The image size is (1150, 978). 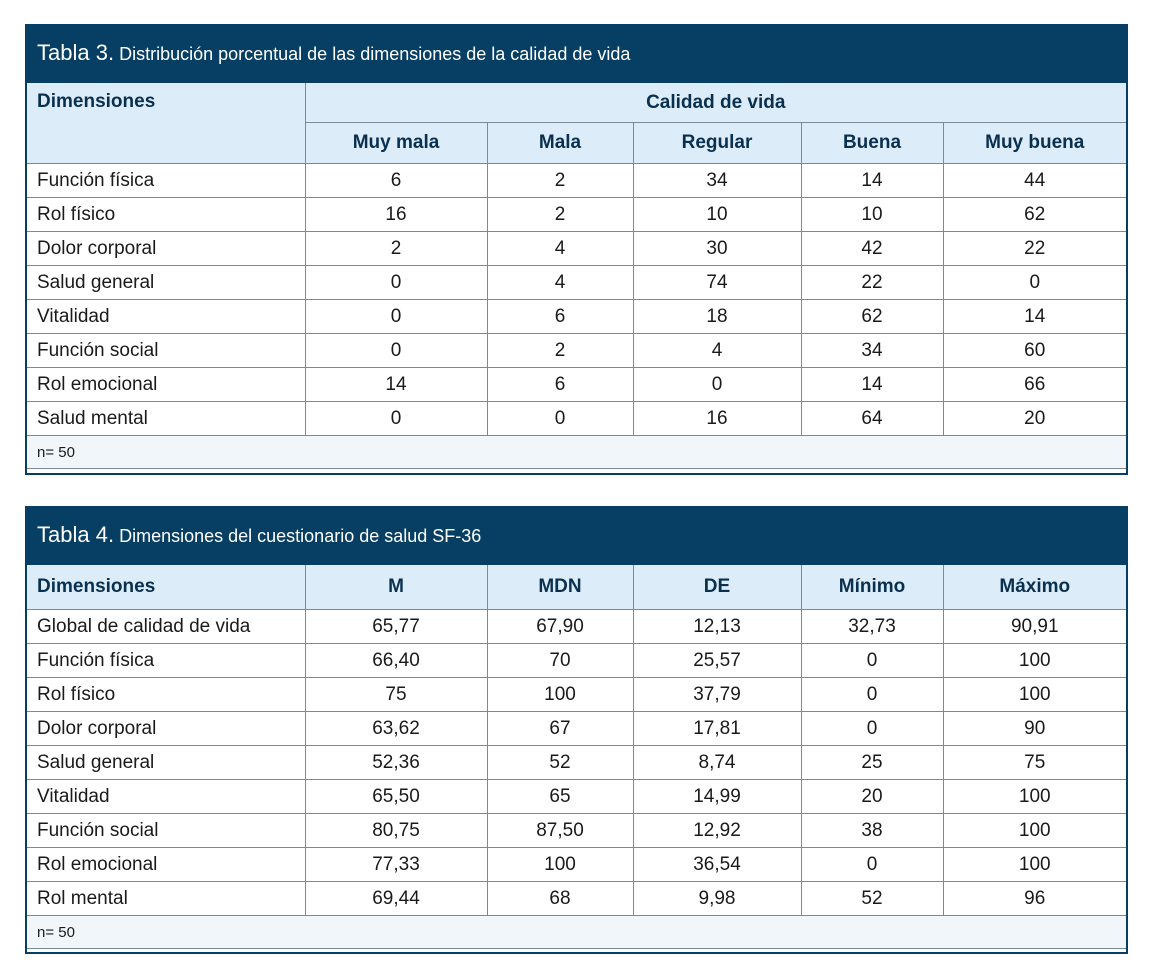 What do you see at coordinates (396, 626) in the screenshot?
I see `table-cell: 65,77` at bounding box center [396, 626].